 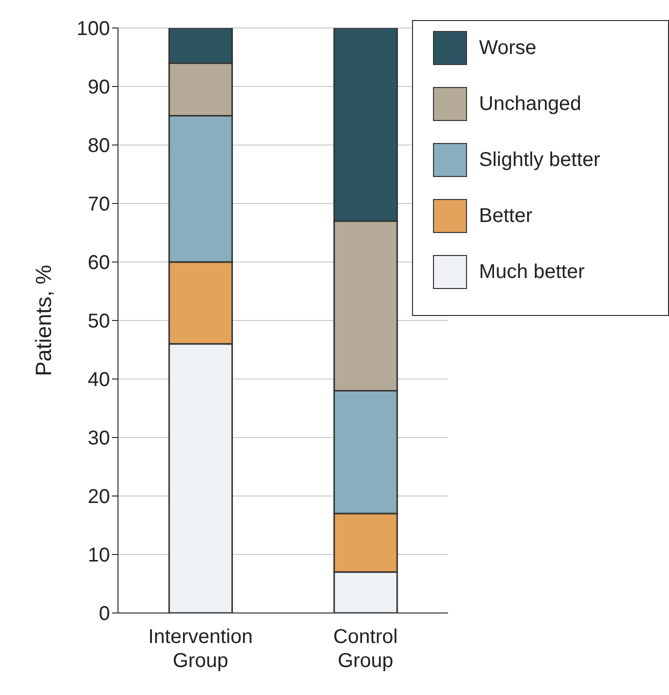 I want to click on y-tick-label: 20, so click(x=99, y=497).